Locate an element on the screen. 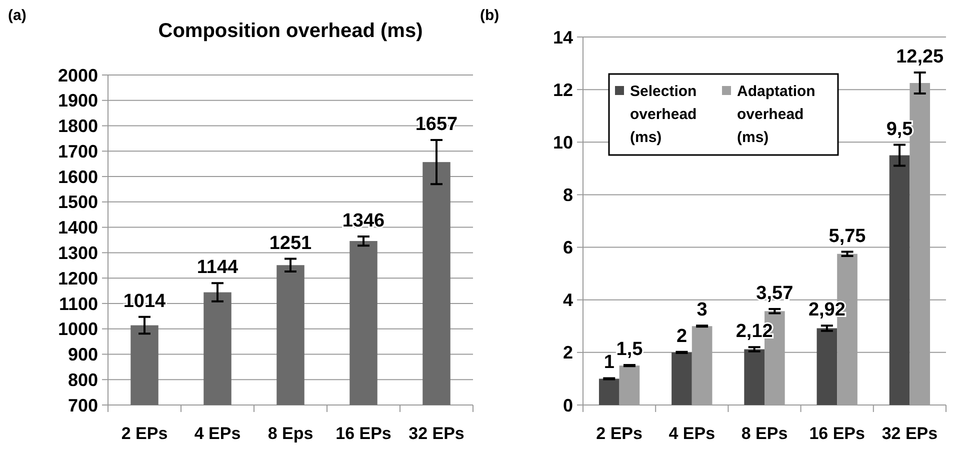 This screenshot has width=954, height=449. chart-title: Composition overhead (ms) is located at coordinates (290, 31).